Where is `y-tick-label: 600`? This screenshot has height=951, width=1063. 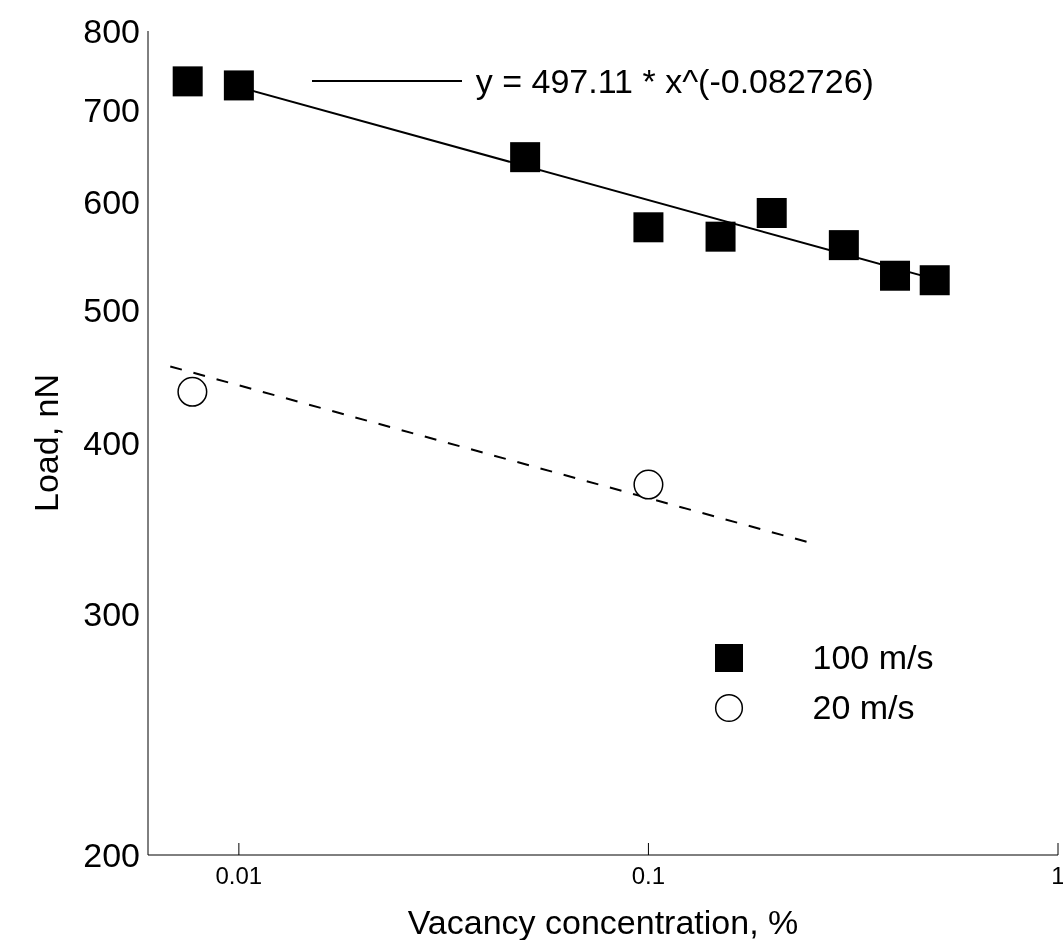
y-tick-label: 600 is located at coordinates (111, 202).